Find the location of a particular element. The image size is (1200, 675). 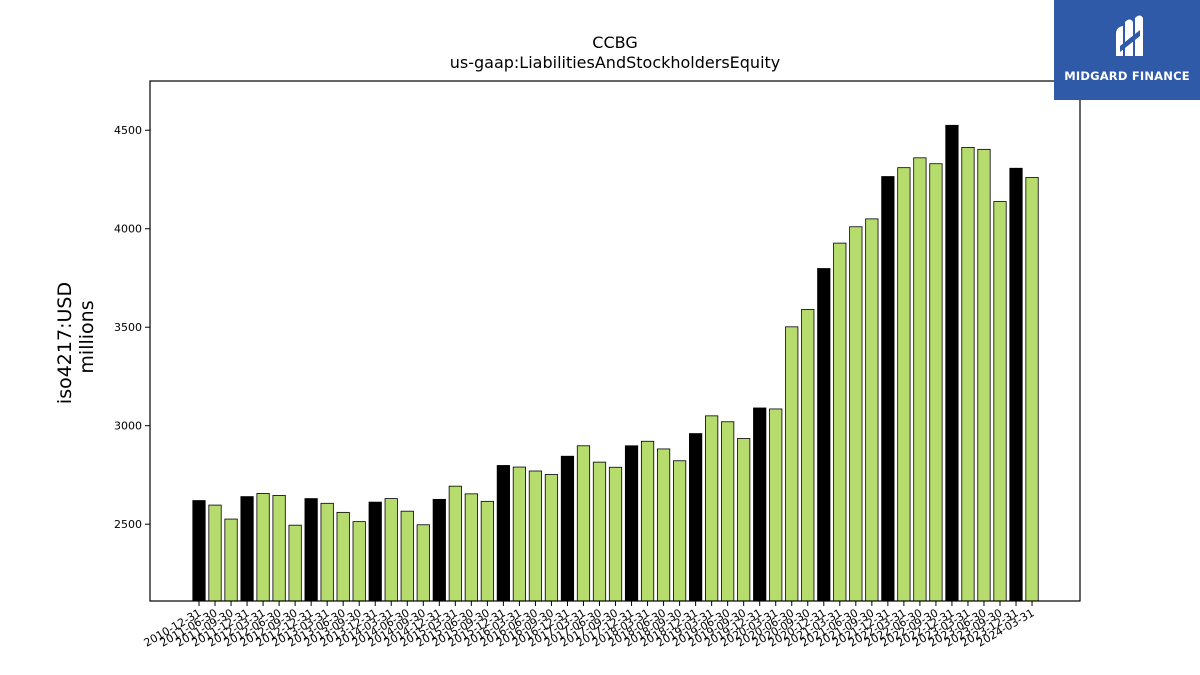

logo-mark-icon is located at coordinates (1129, 35).